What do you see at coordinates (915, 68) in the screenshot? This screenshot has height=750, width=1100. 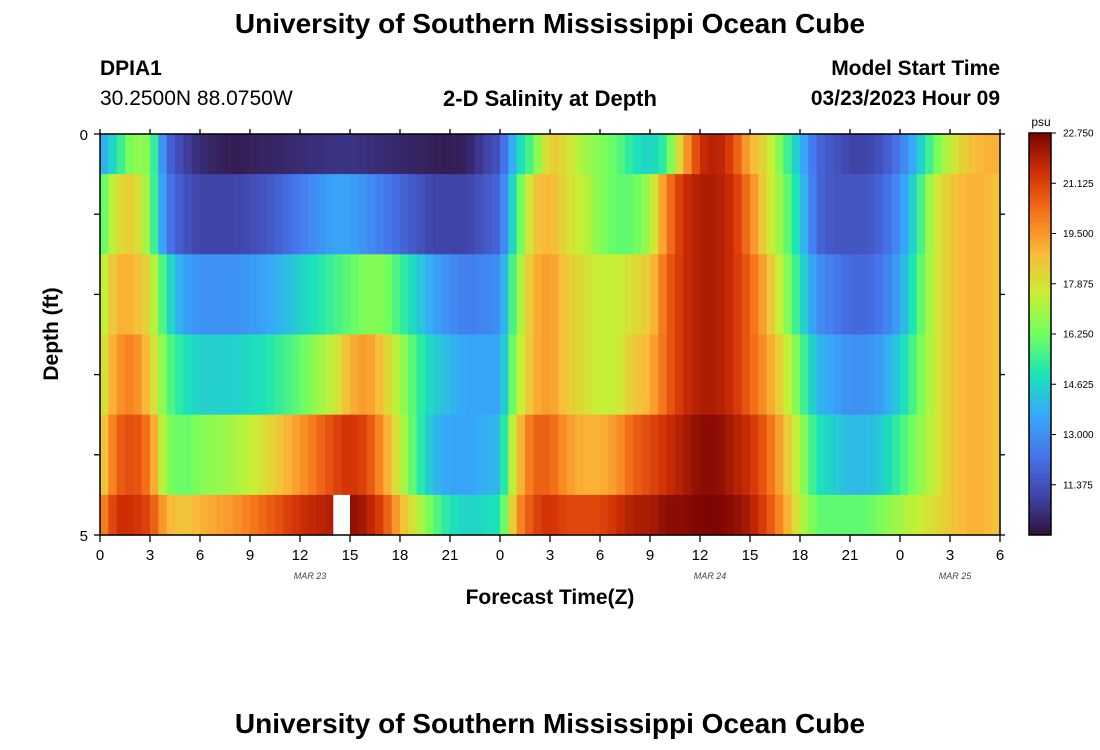 I see `model-start-label: Model Start Time` at bounding box center [915, 68].